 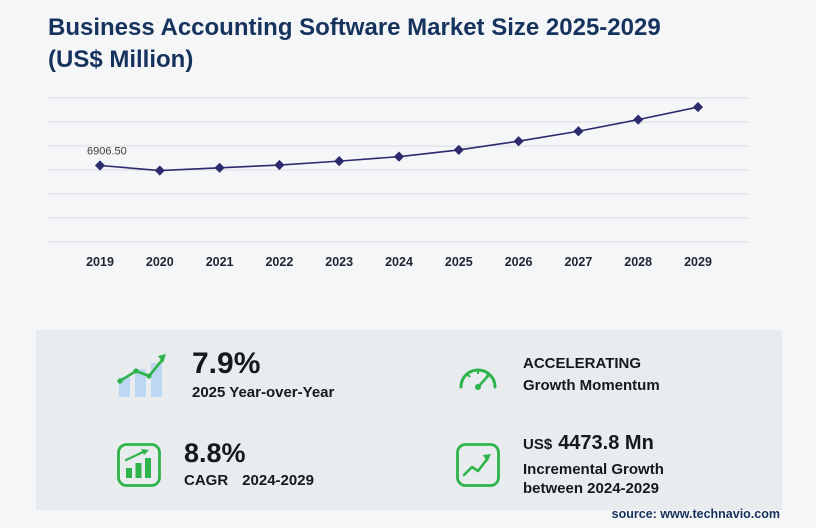 I want to click on page-title-line2: (US$ Million), so click(x=121, y=59).